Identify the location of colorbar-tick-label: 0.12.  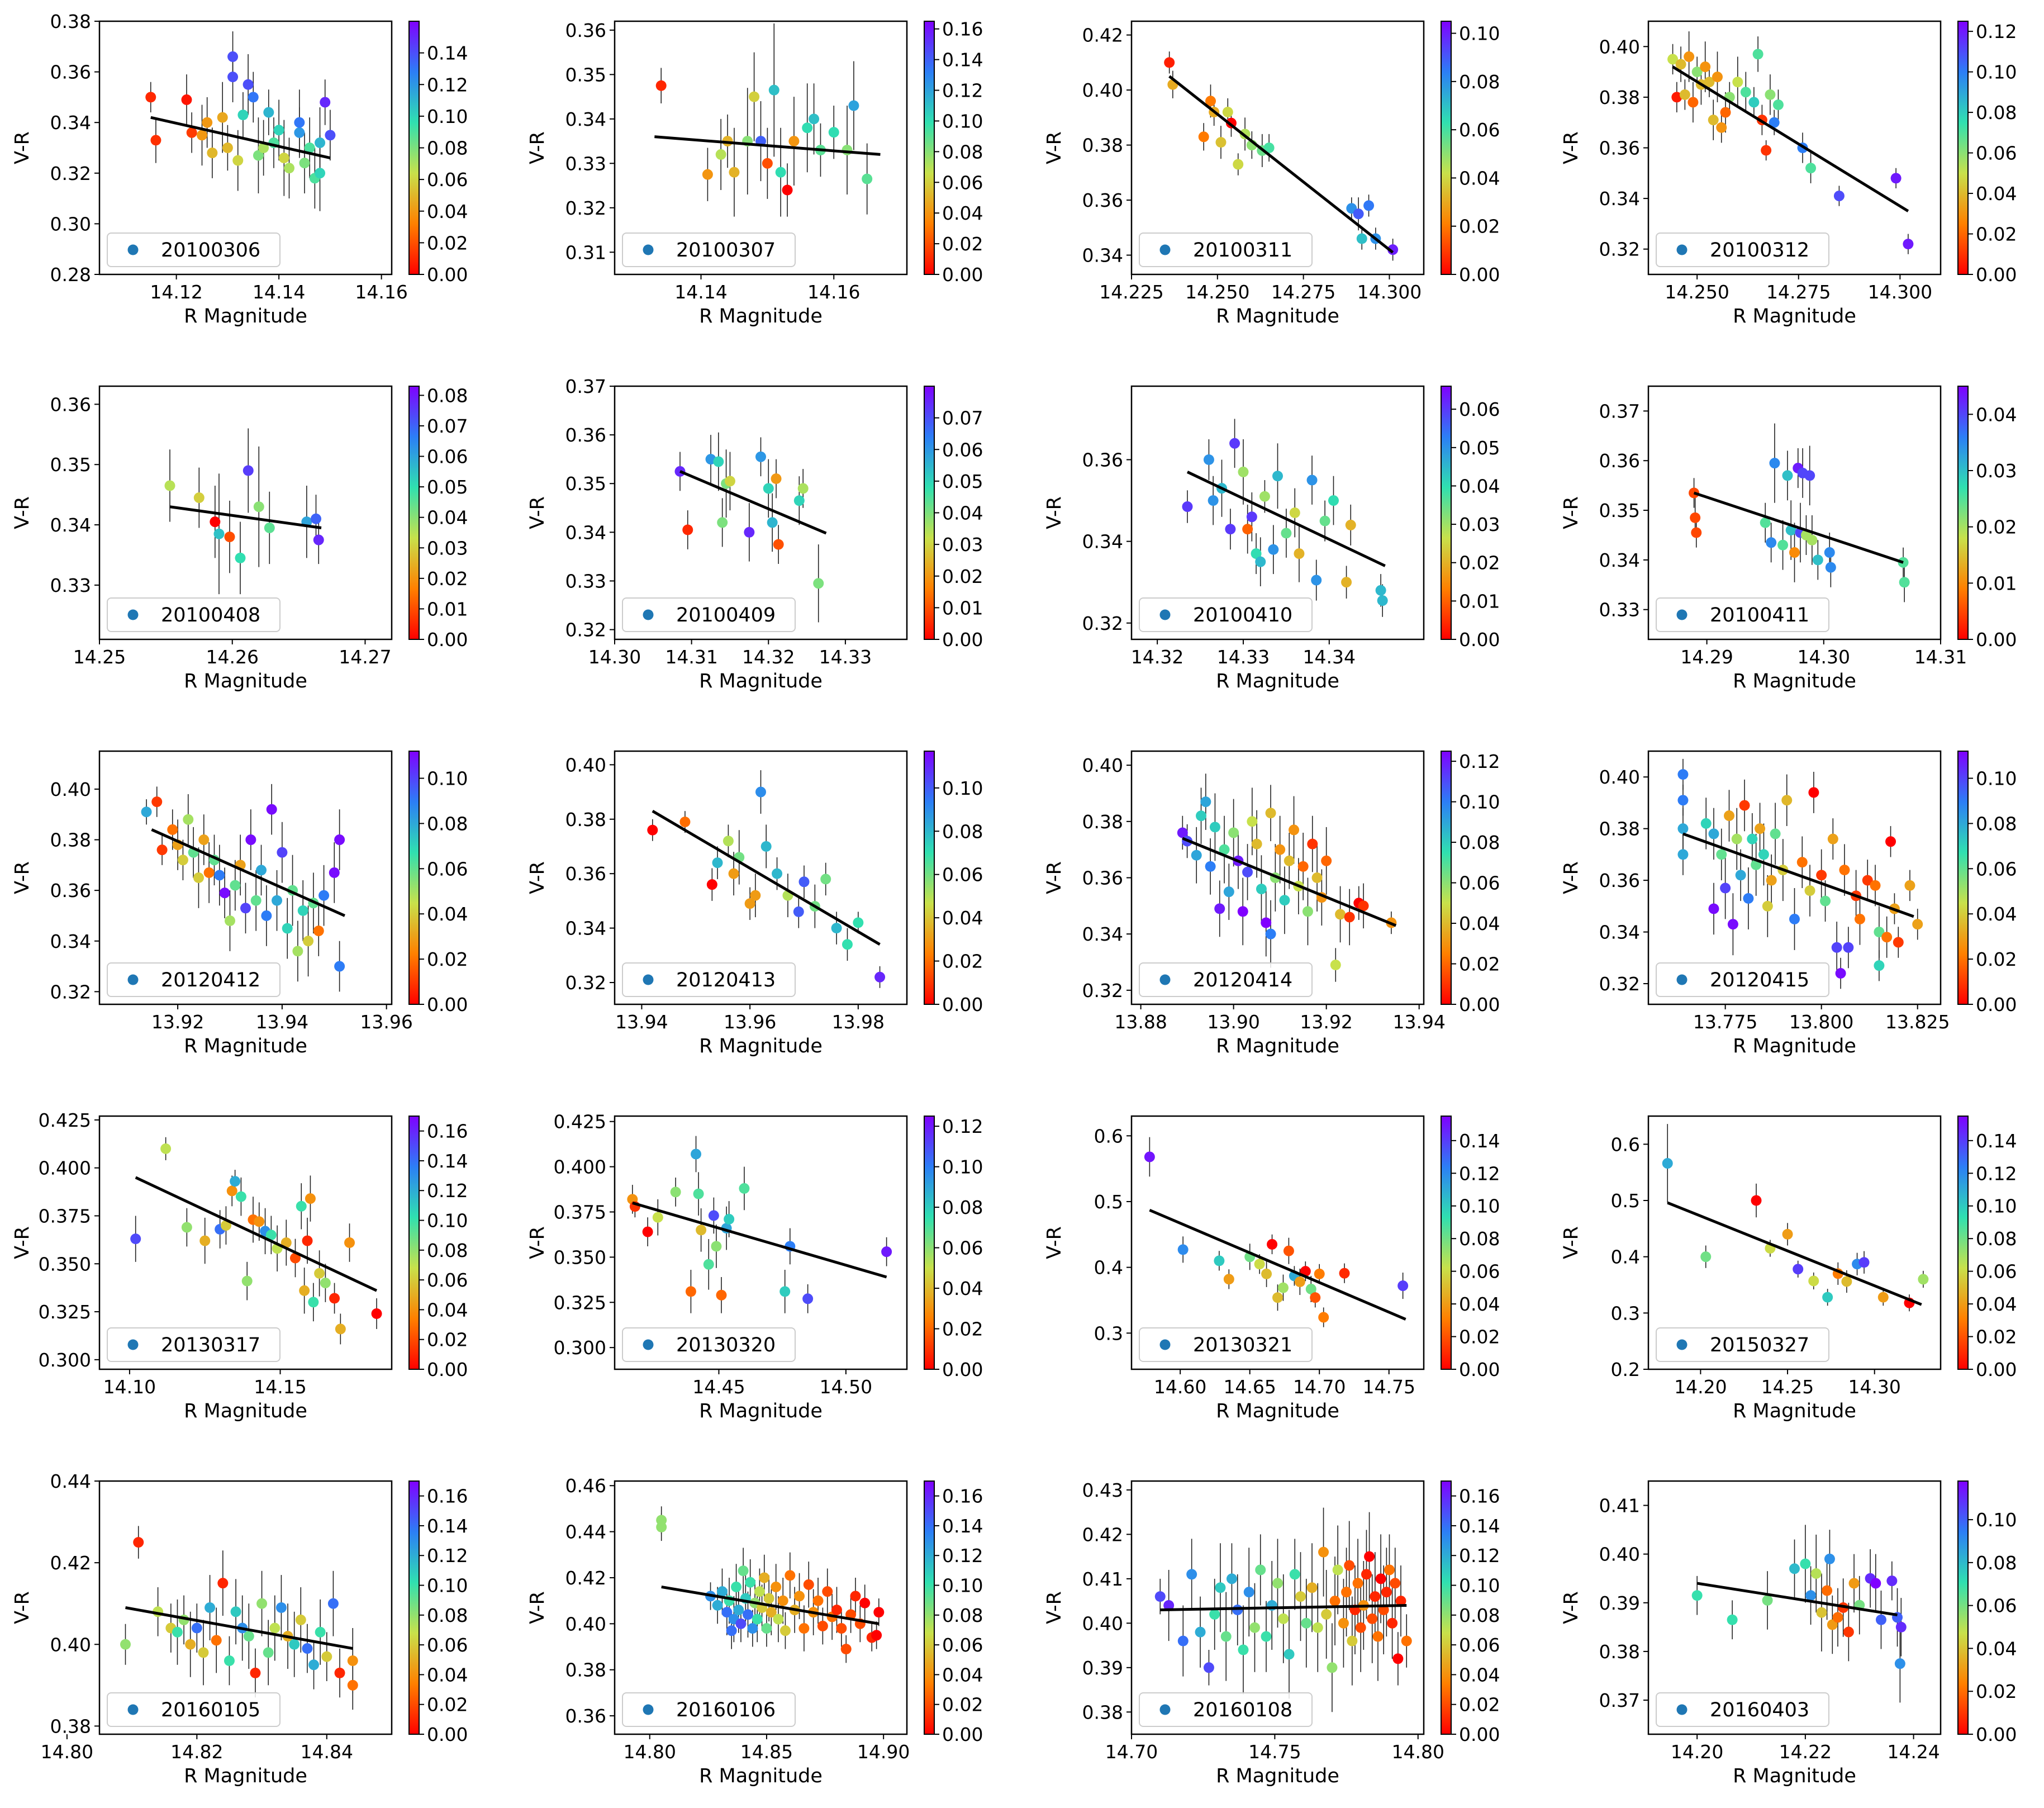
(448, 1556).